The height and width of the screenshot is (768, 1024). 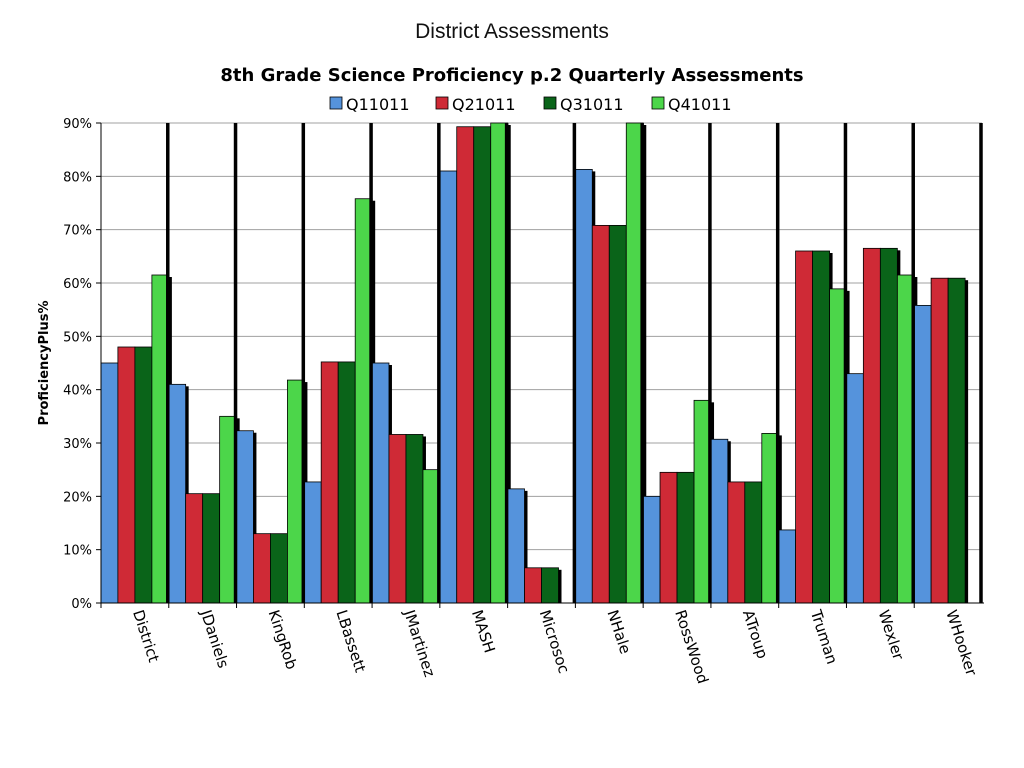 I want to click on bar-Q31011-KingRob, so click(x=279, y=568).